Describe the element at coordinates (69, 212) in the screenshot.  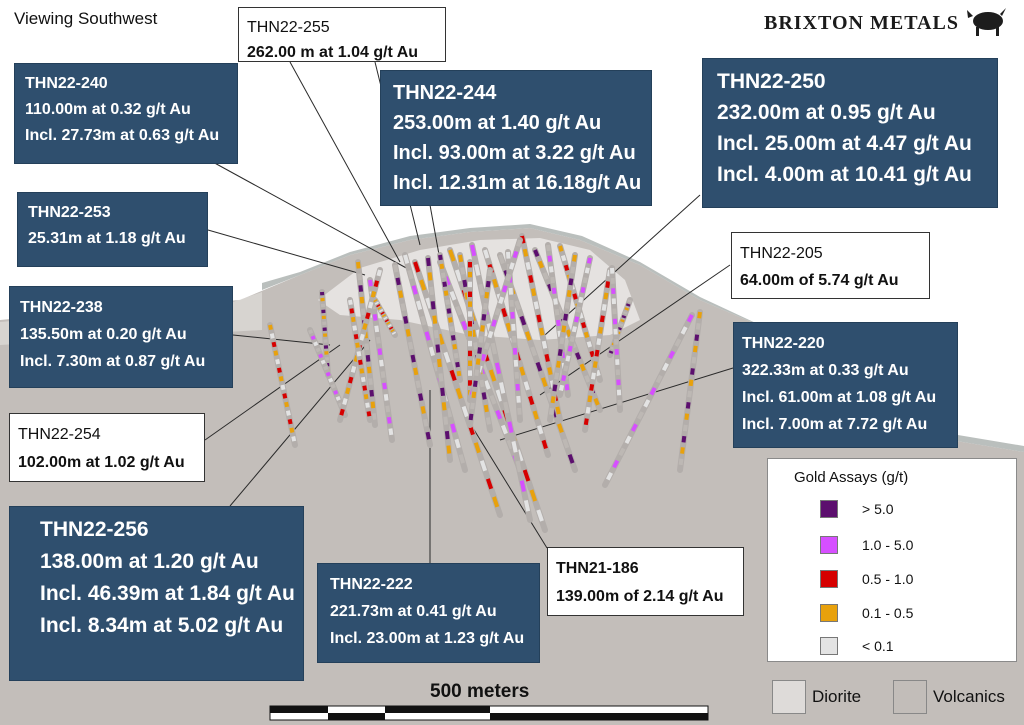
I see `callout-hole-id: THN22-253` at that location.